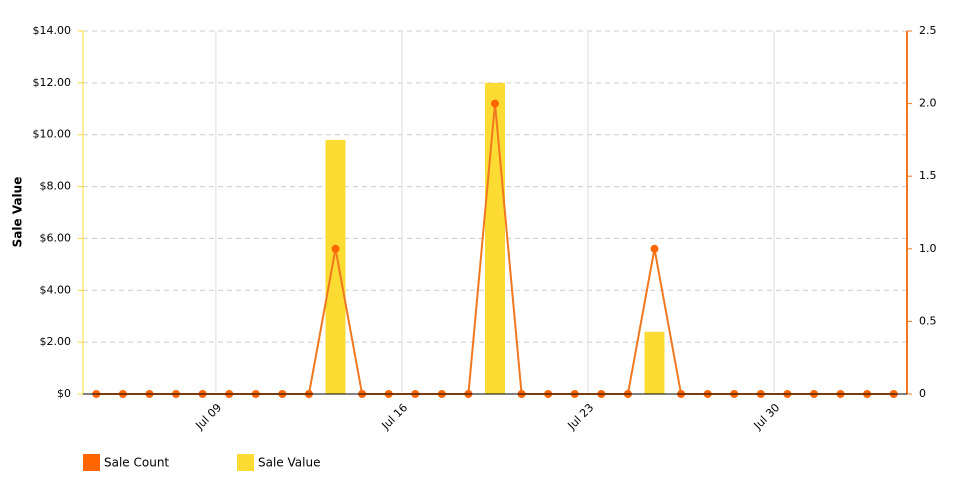 This screenshot has width=961, height=483. Describe the element at coordinates (289, 463) in the screenshot. I see `legend-label: Sale Value` at that location.